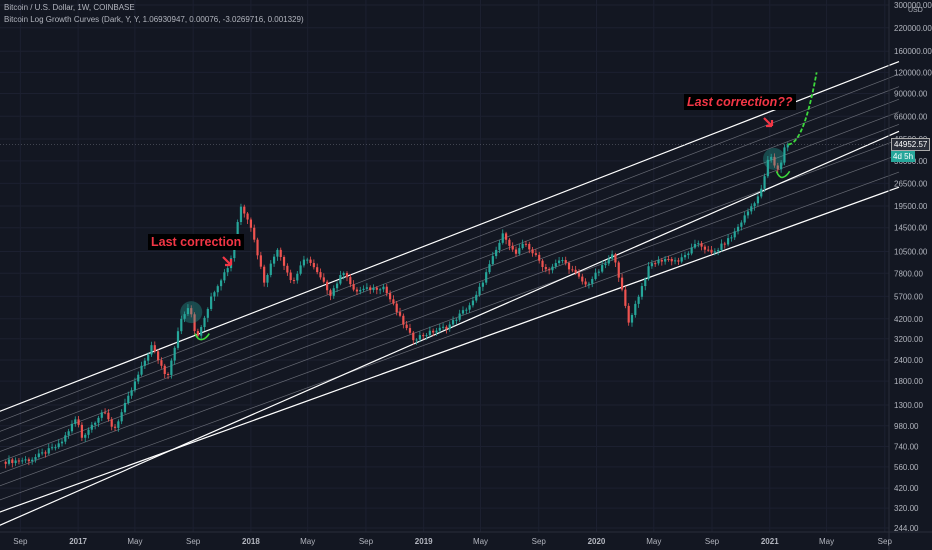  I want to click on x-tick-label: 2017, so click(78, 541).